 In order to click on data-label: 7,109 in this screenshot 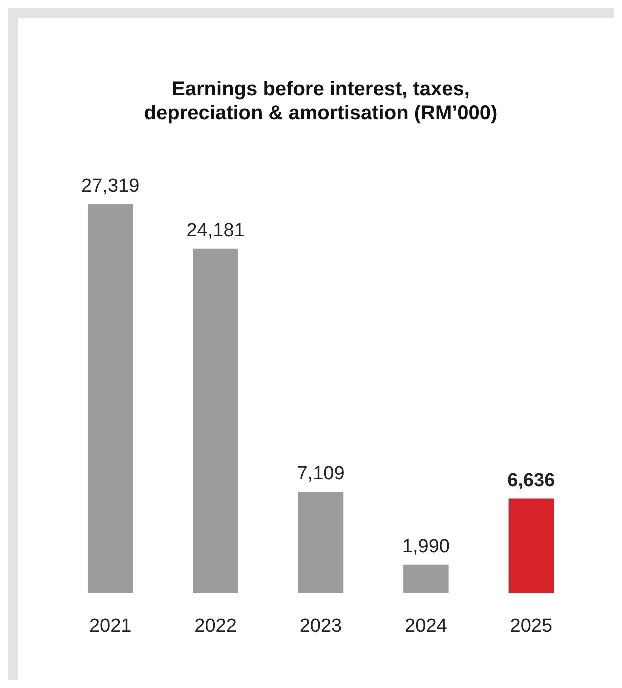, I will do `click(321, 474)`.